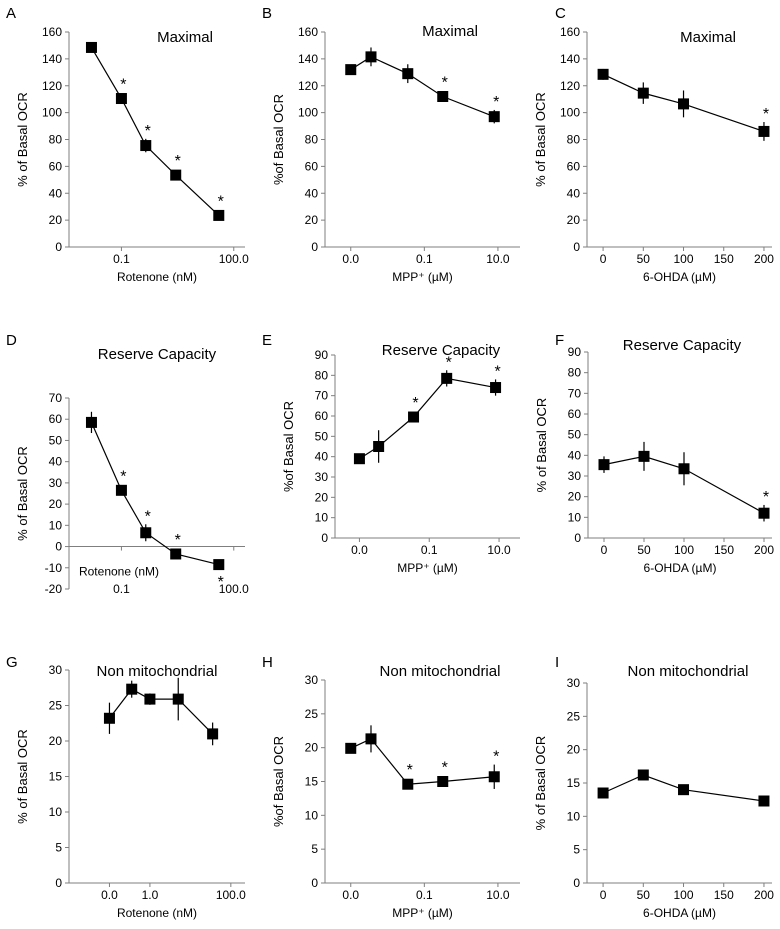 This screenshot has height=929, width=780. I want to click on x-tick-label: 150, so click(724, 550).